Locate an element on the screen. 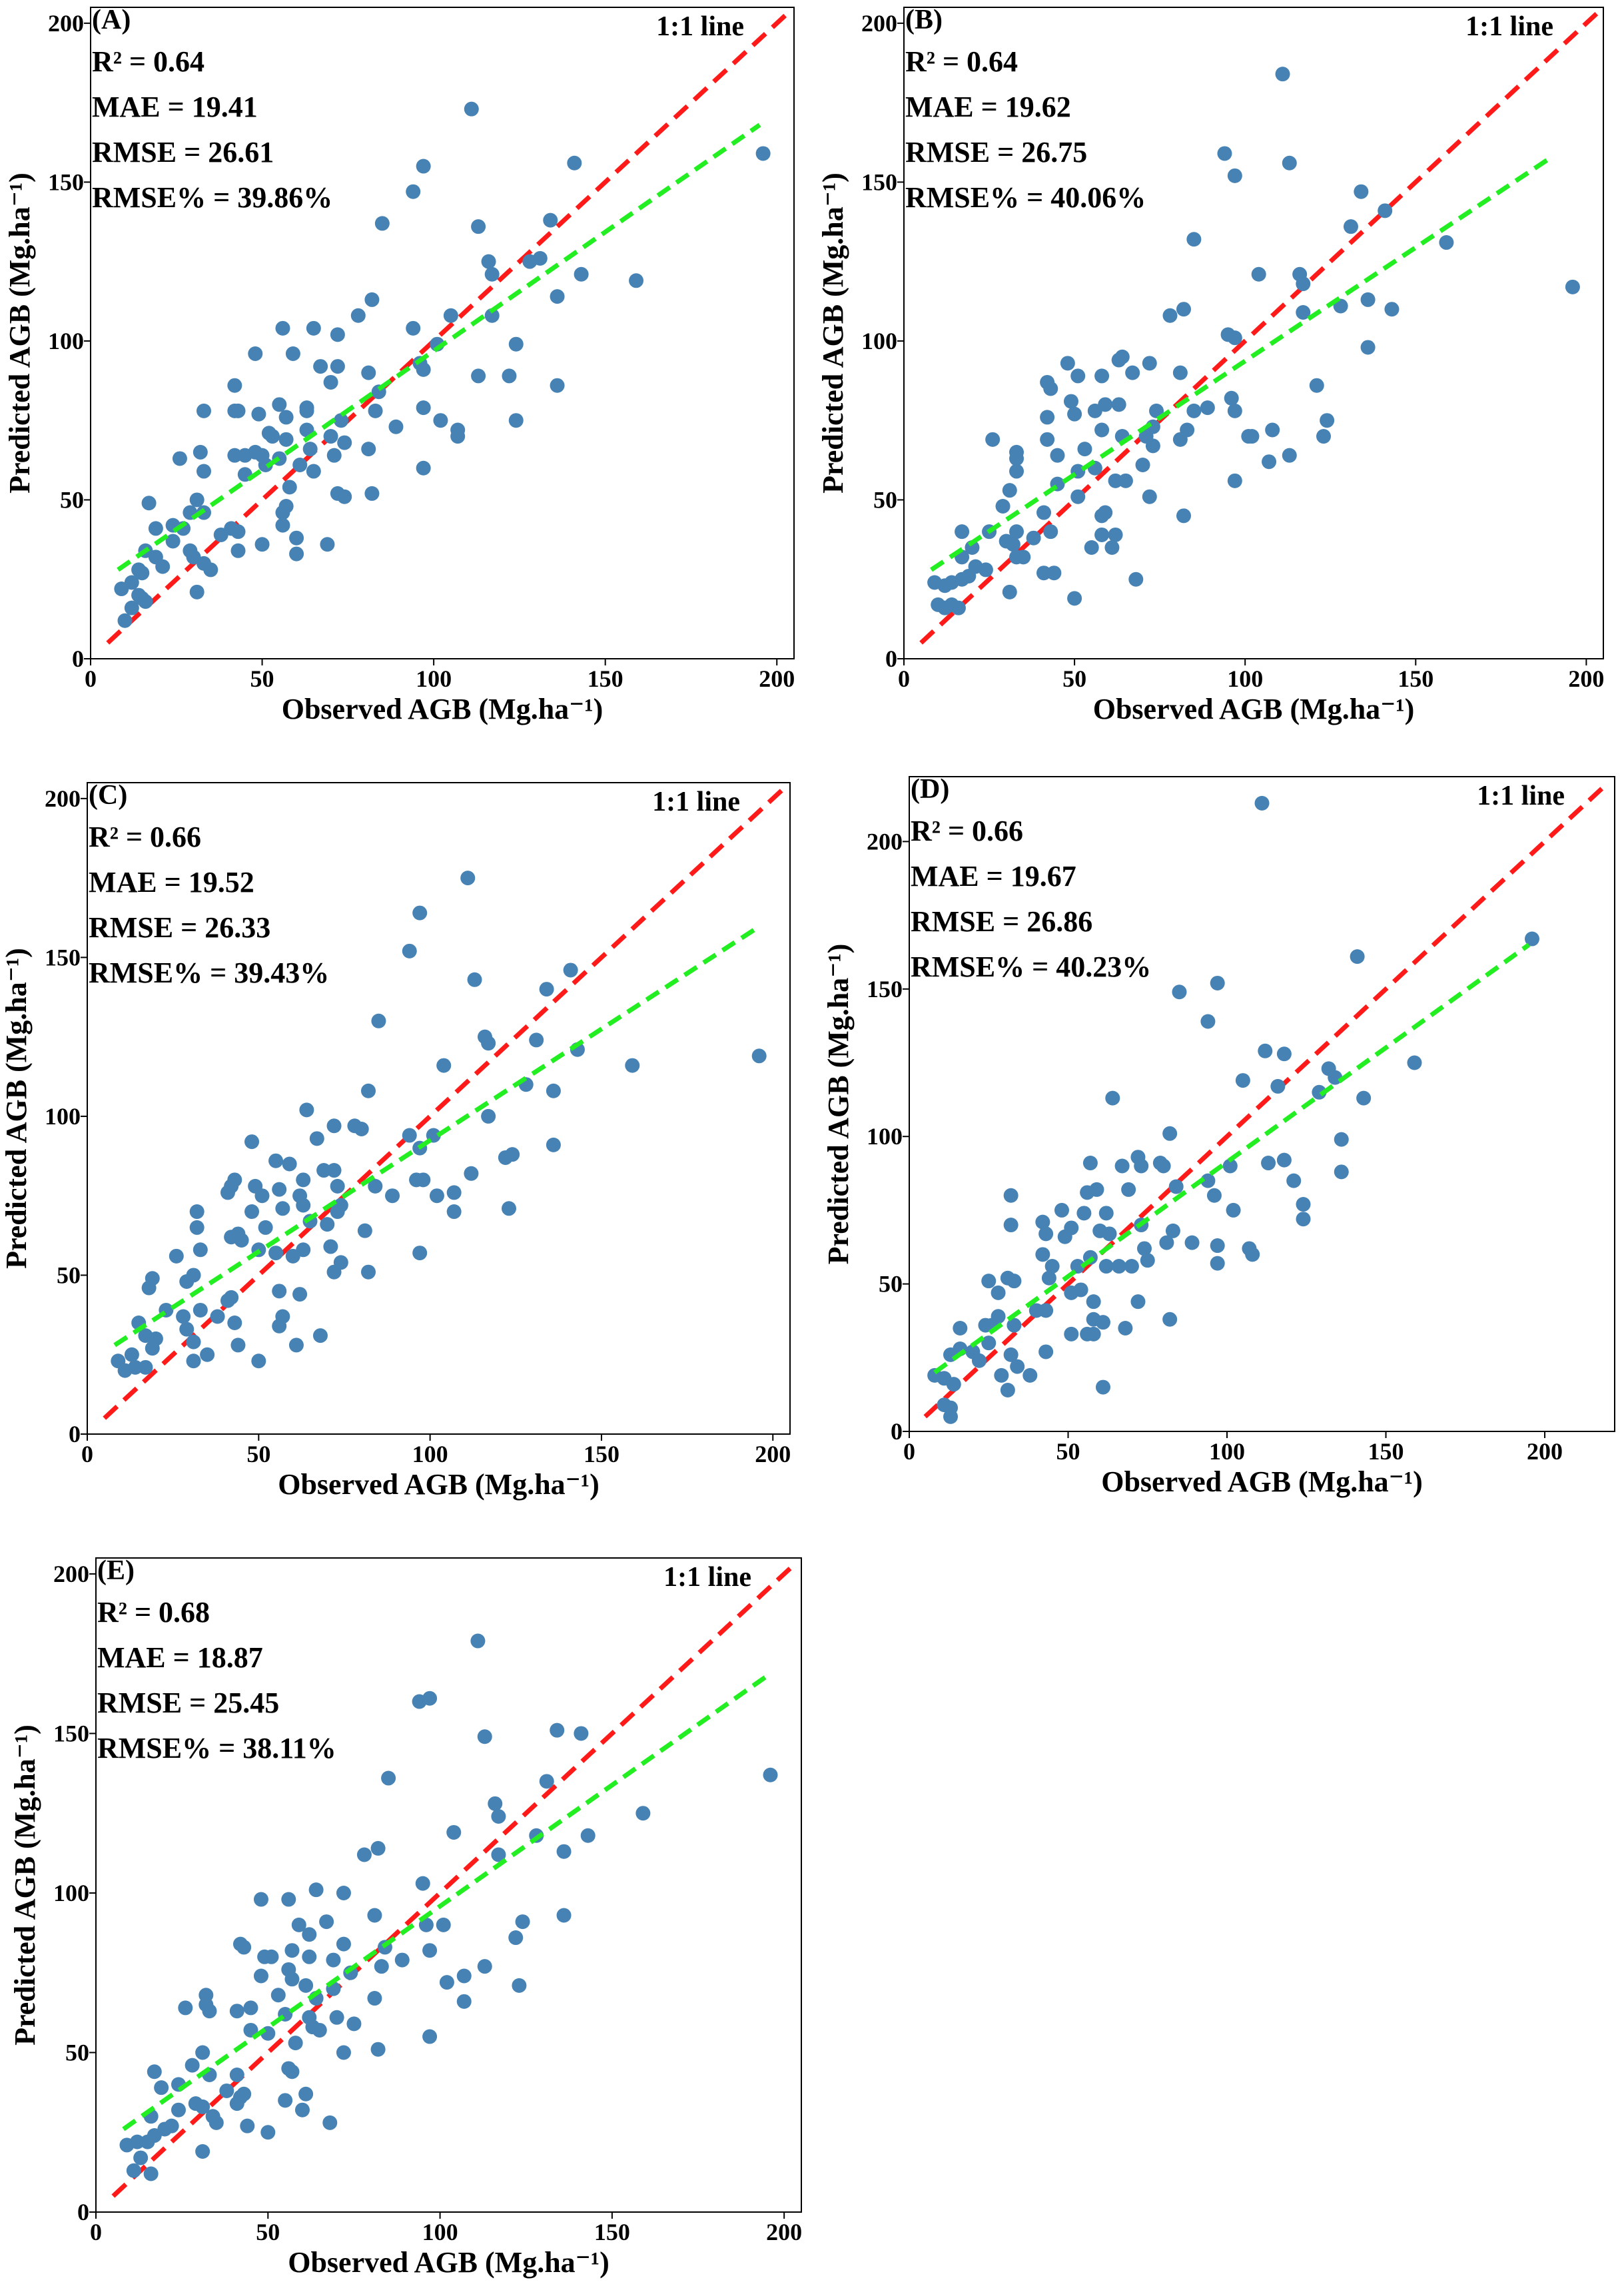 This screenshot has height=2292, width=1624. y-tick-label: 0 is located at coordinates (78, 658).